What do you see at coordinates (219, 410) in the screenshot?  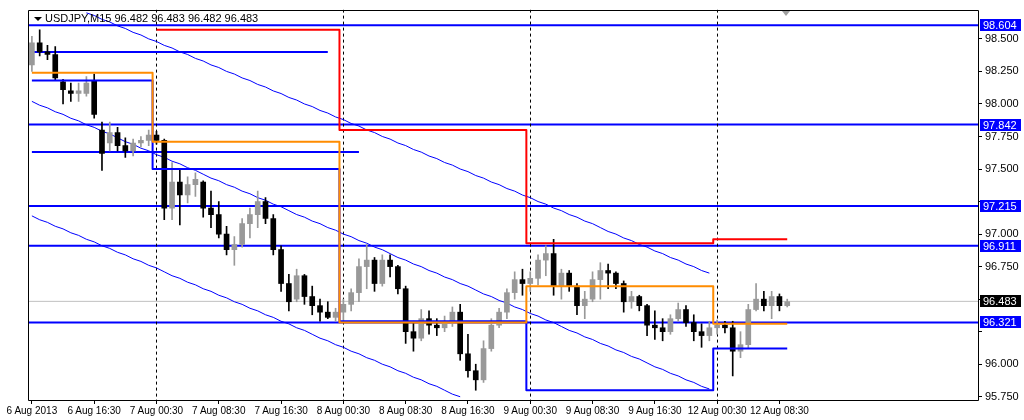 I see `x-tick-label: 7 Aug 08:30` at bounding box center [219, 410].